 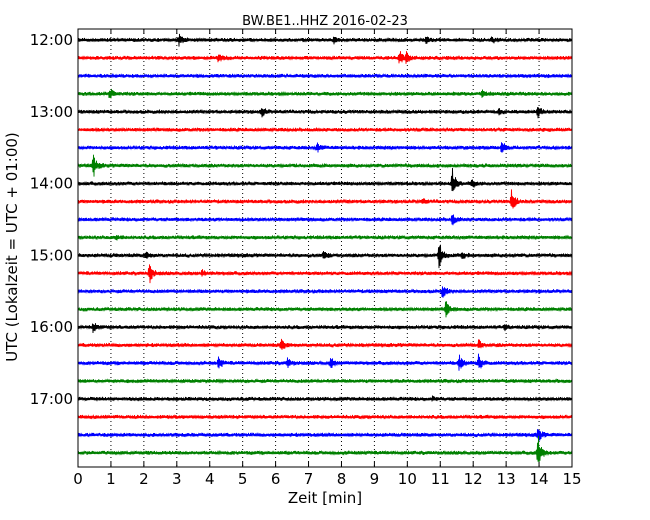 What do you see at coordinates (473, 479) in the screenshot?
I see `x-tick-label: 12` at bounding box center [473, 479].